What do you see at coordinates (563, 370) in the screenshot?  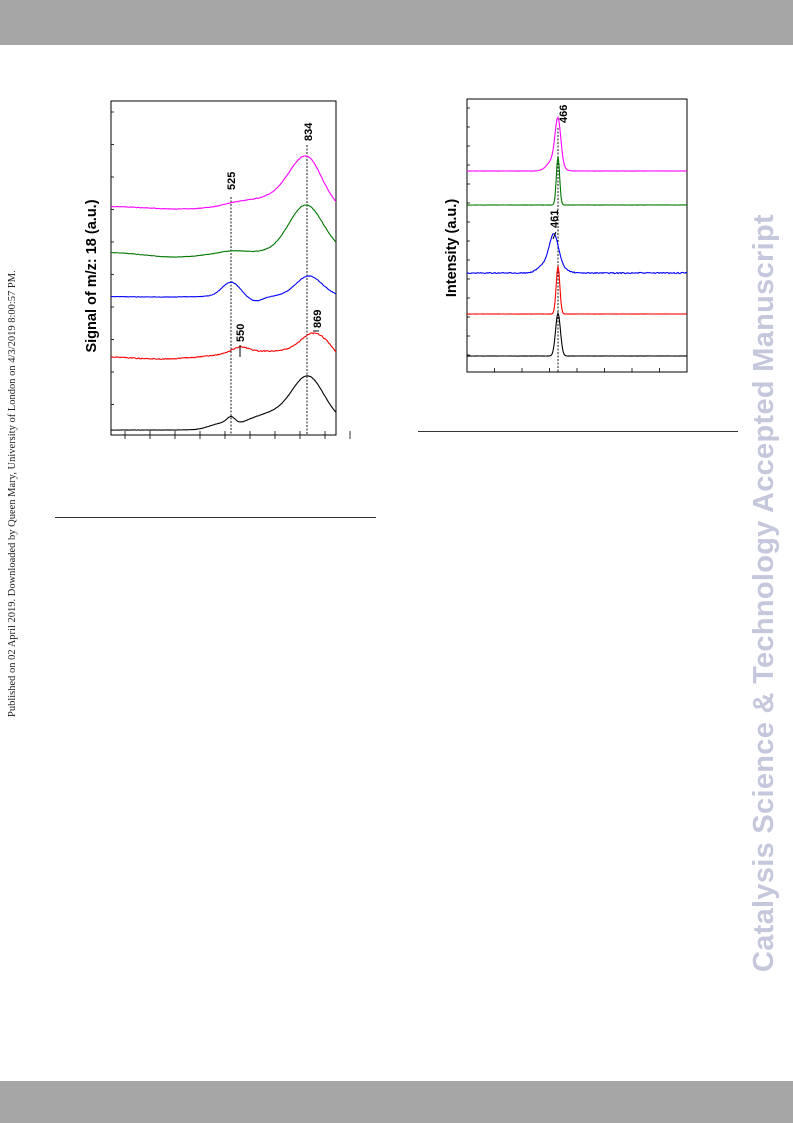 I see `raman-bottom-ticks` at bounding box center [563, 370].